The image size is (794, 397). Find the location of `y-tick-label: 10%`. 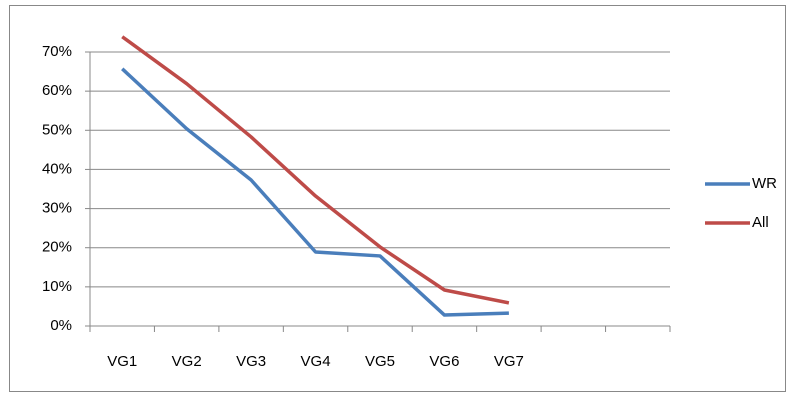

y-tick-label: 10% is located at coordinates (57, 286).